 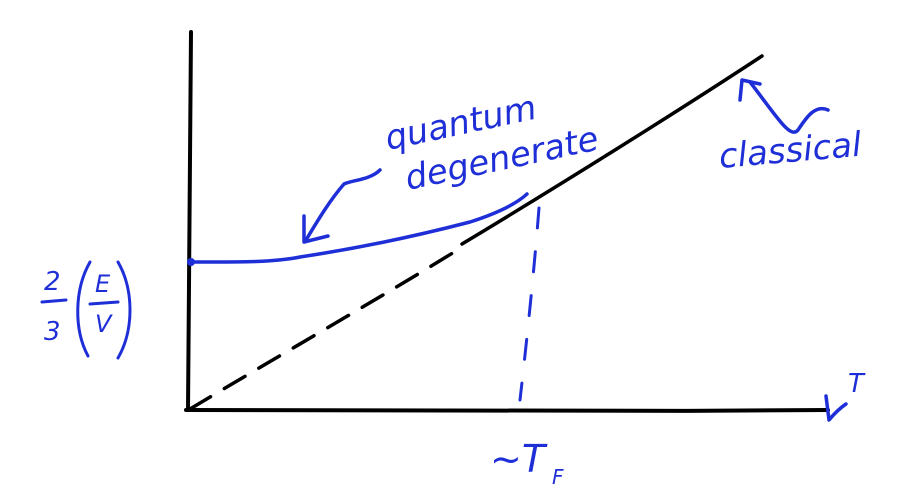 I want to click on y-label-left-paren, so click(x=84, y=309).